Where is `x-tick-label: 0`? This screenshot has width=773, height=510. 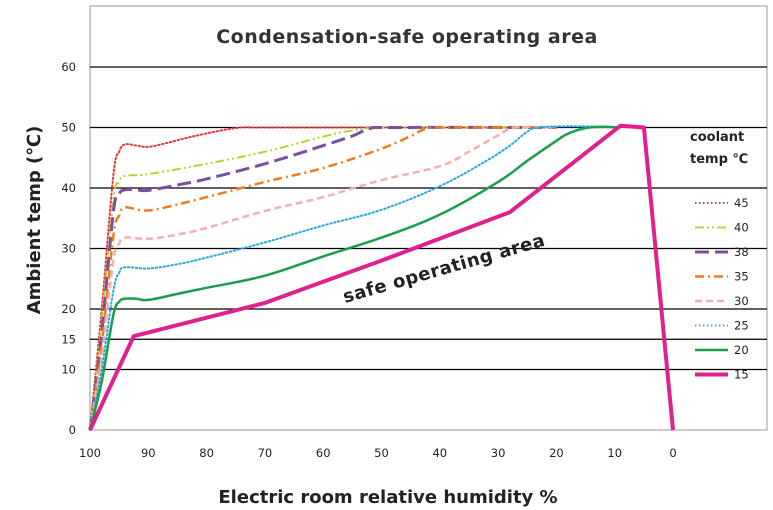
x-tick-label: 0 is located at coordinates (672, 453).